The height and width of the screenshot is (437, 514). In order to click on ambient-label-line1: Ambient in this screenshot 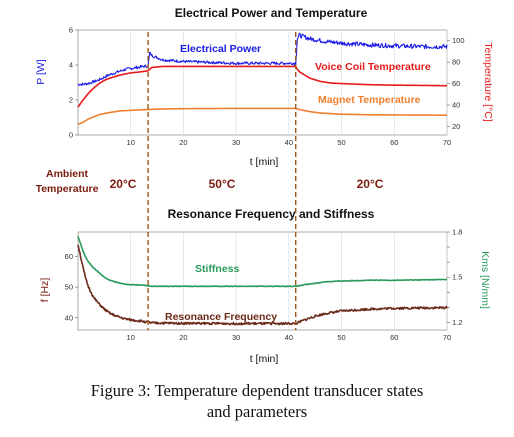, I will do `click(67, 174)`.